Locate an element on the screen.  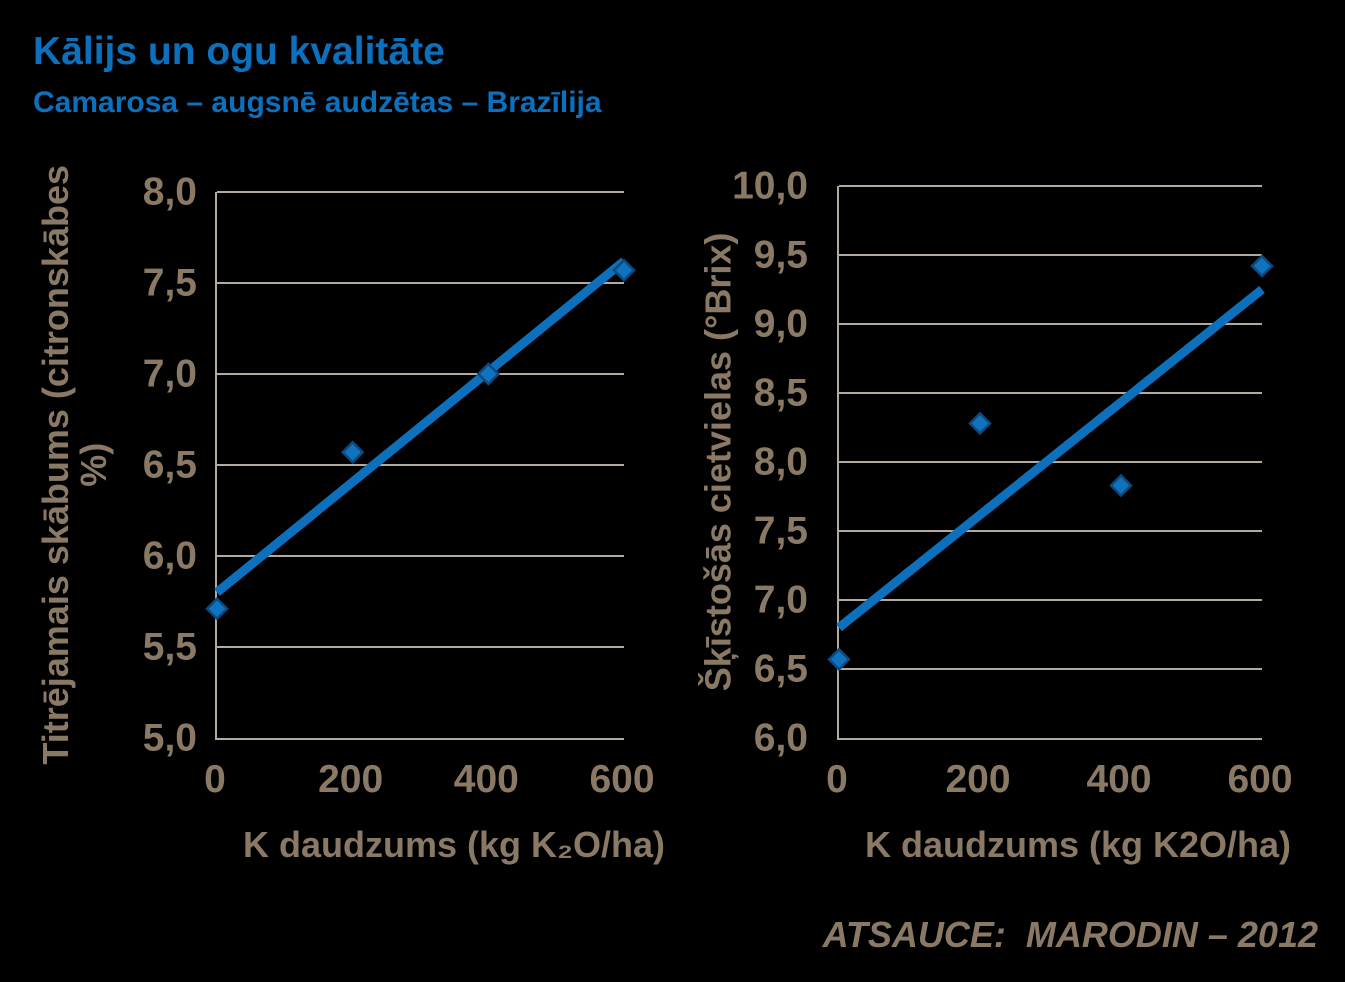
left-chart-x-axis-title: K daudzums (kg K₂O/ha) is located at coordinates (454, 844).